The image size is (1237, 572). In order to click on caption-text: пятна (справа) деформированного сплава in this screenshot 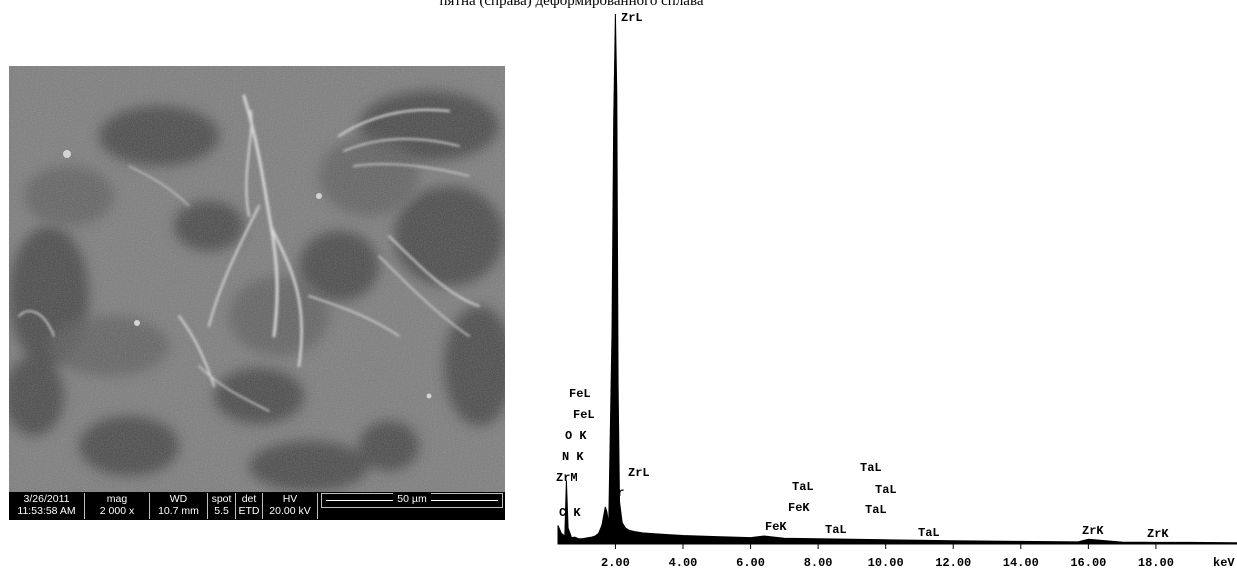, I will do `click(571, 4)`.